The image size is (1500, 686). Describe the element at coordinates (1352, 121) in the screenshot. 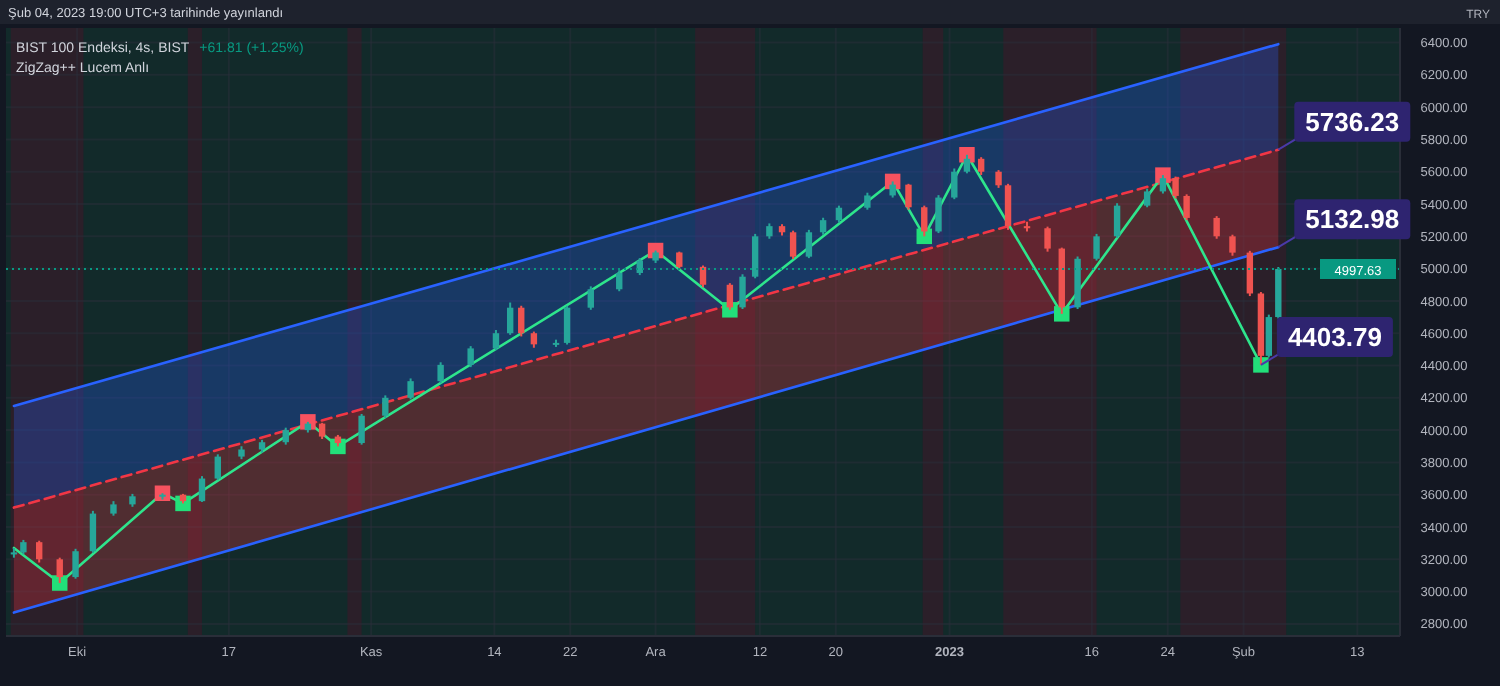

I see `annotation: 5736.23` at that location.